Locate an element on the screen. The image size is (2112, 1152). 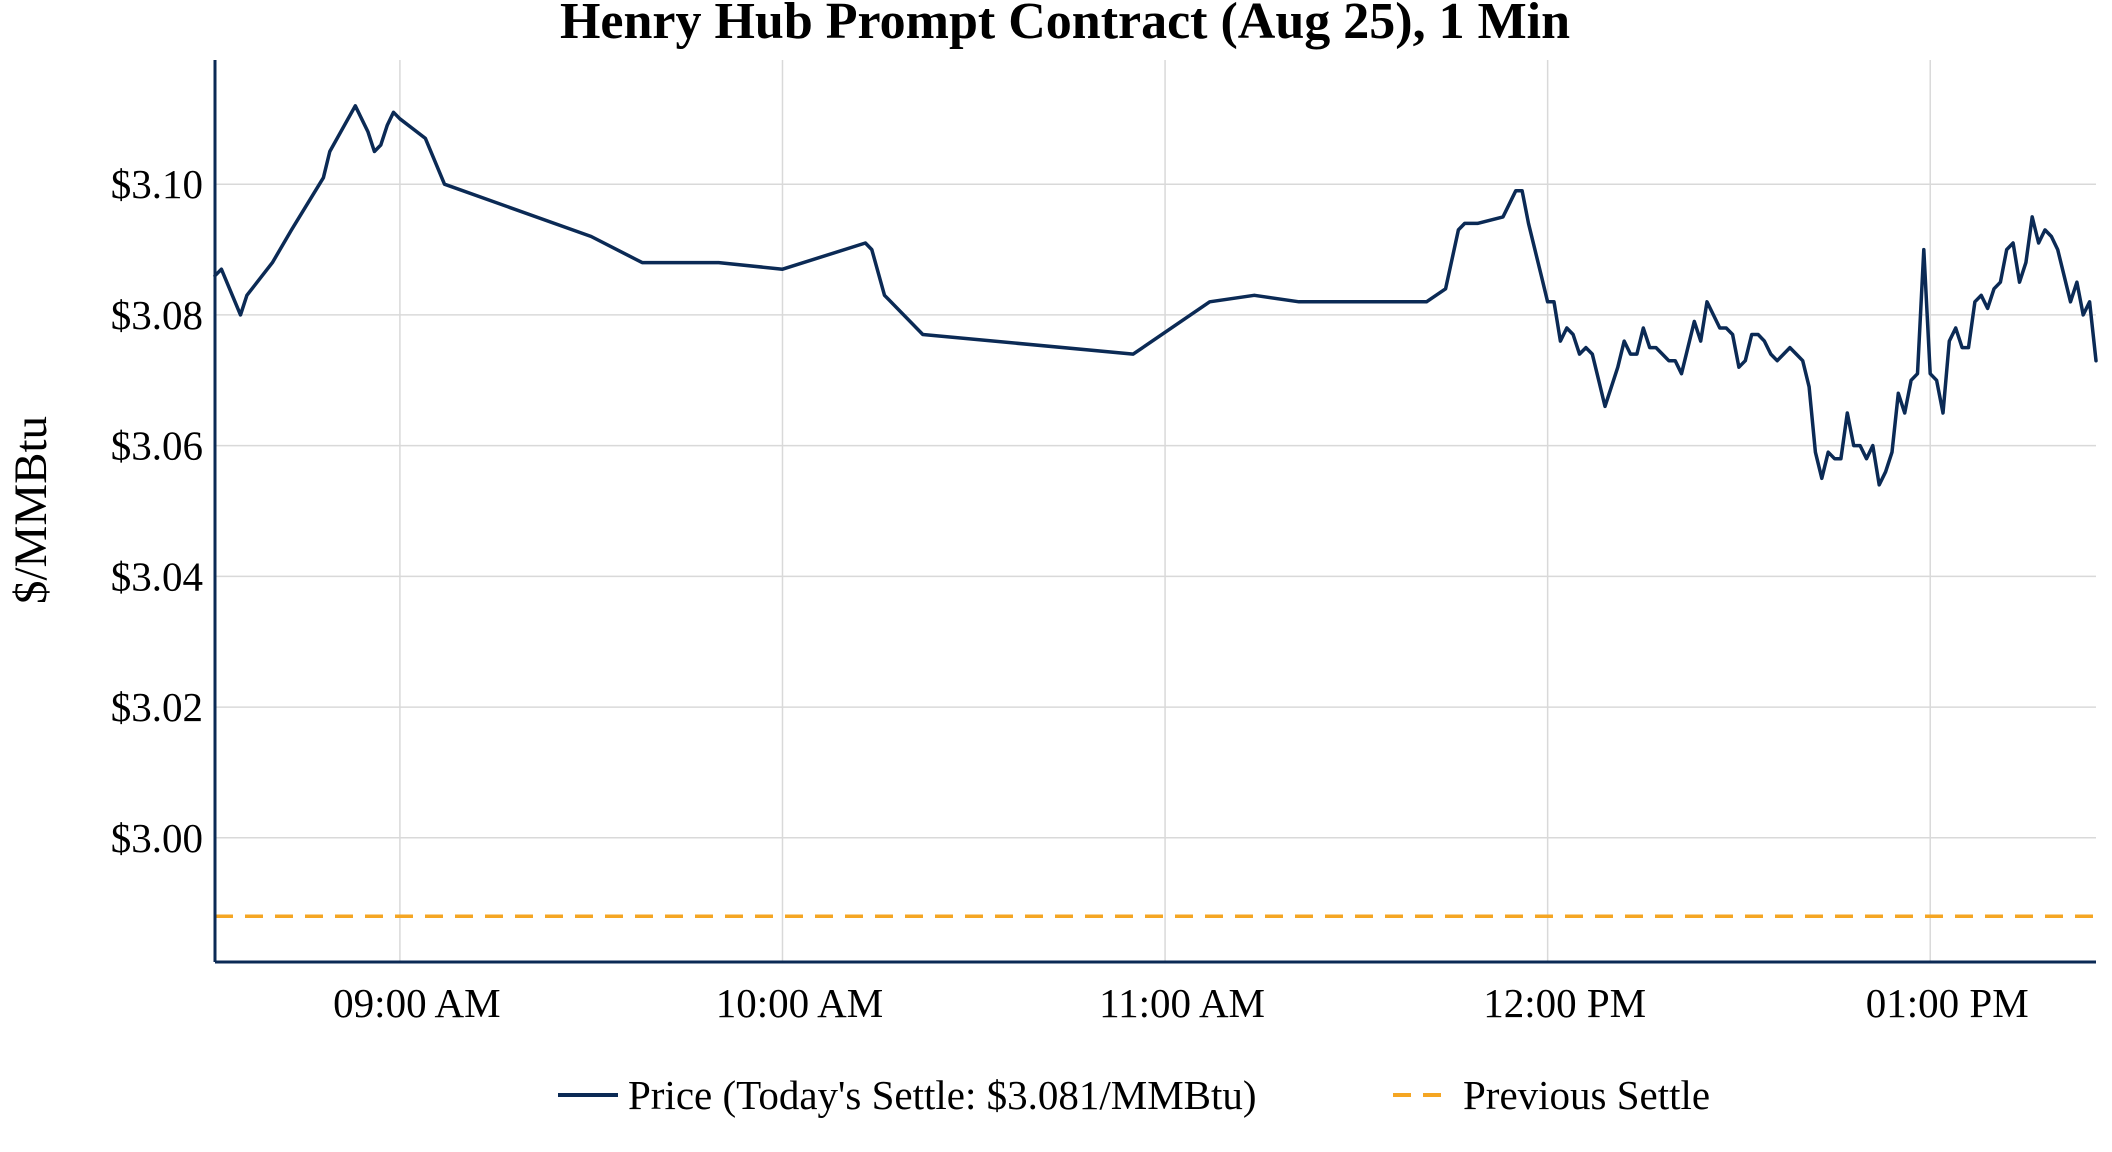
legend-price-label: Price (Today's Settle: $3.081/MMBtu) is located at coordinates (942, 1095).